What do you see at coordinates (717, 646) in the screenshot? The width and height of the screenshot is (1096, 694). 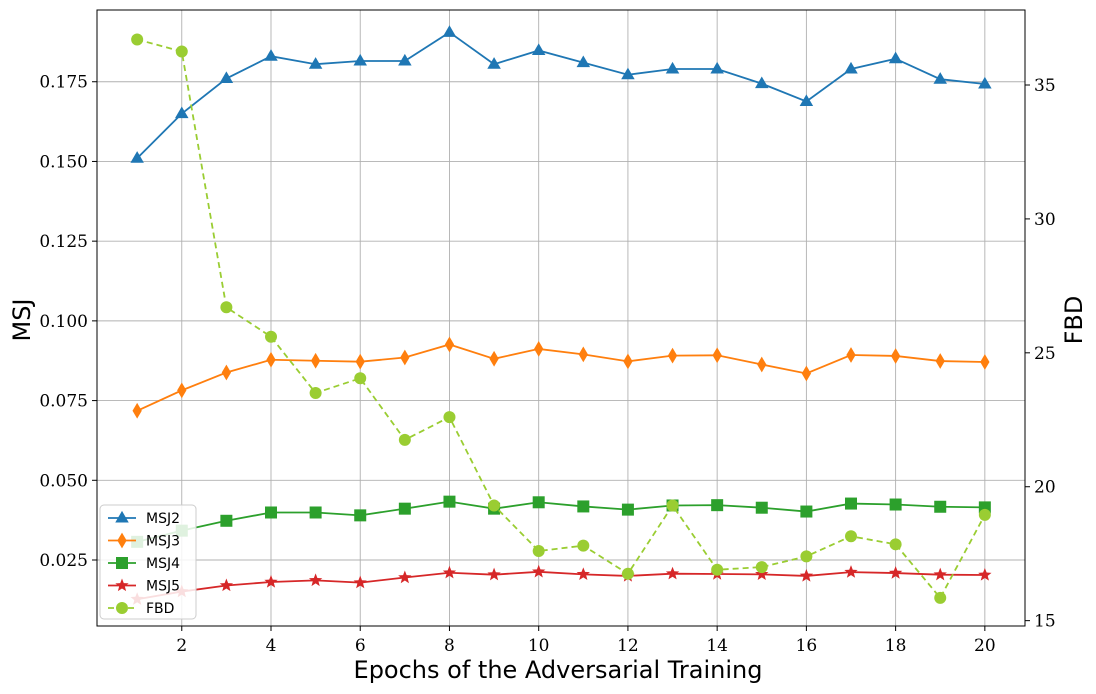 I see `x-tick-label: 14` at bounding box center [717, 646].